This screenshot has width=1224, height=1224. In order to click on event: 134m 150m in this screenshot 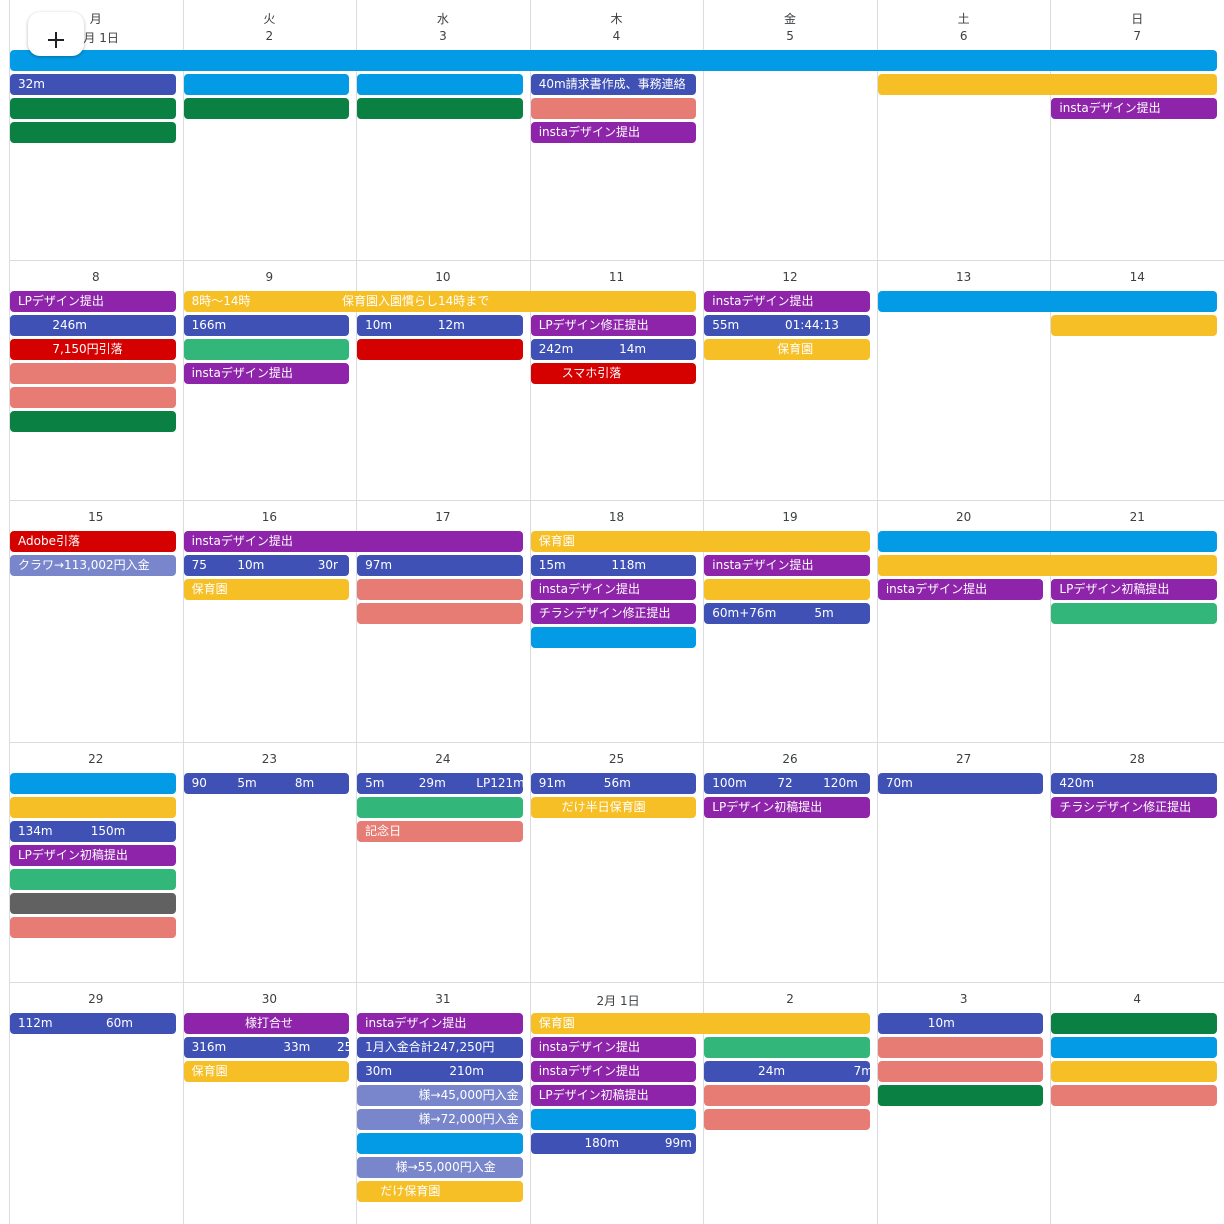, I will do `click(93, 831)`.